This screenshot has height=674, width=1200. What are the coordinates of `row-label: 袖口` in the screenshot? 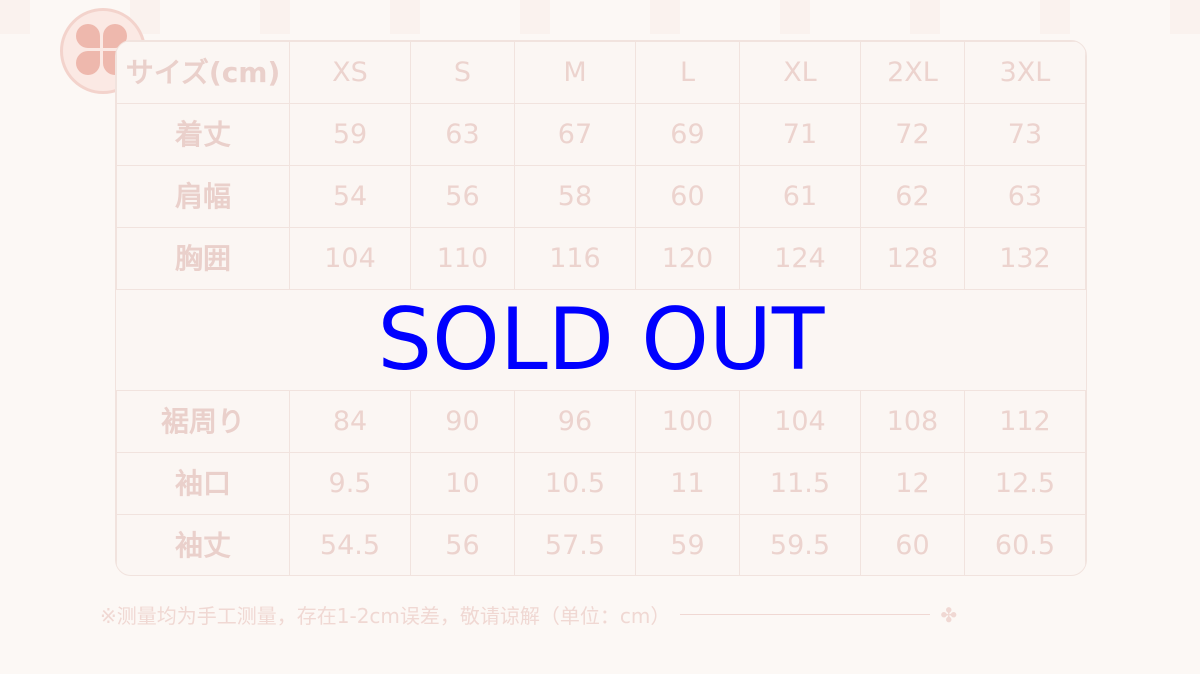 It's located at (203, 483).